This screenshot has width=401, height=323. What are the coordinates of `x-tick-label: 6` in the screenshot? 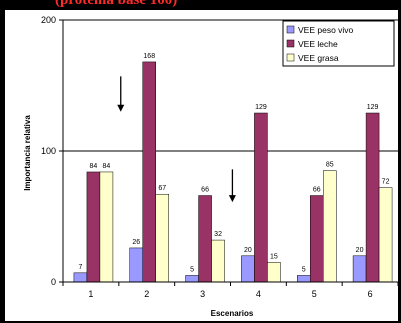 It's located at (370, 294).